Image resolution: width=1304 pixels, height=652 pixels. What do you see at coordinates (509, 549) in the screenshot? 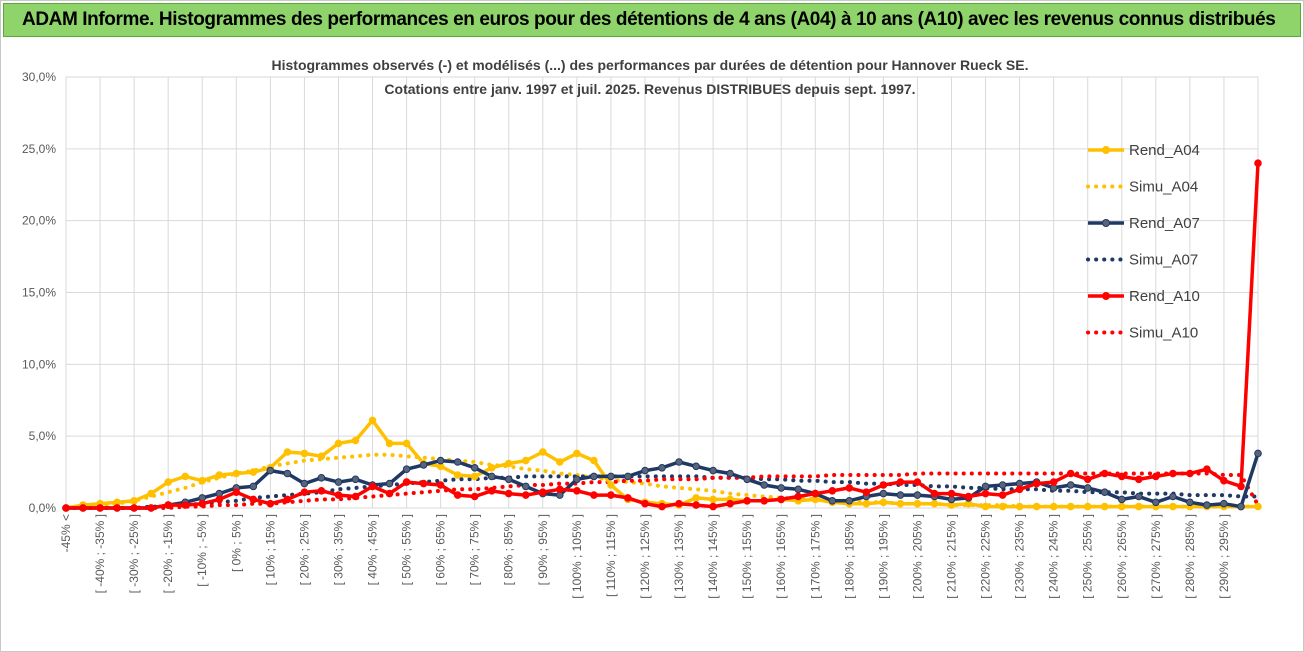
I see `x-tick-label: [ 80% ; 85% ]` at bounding box center [509, 549].